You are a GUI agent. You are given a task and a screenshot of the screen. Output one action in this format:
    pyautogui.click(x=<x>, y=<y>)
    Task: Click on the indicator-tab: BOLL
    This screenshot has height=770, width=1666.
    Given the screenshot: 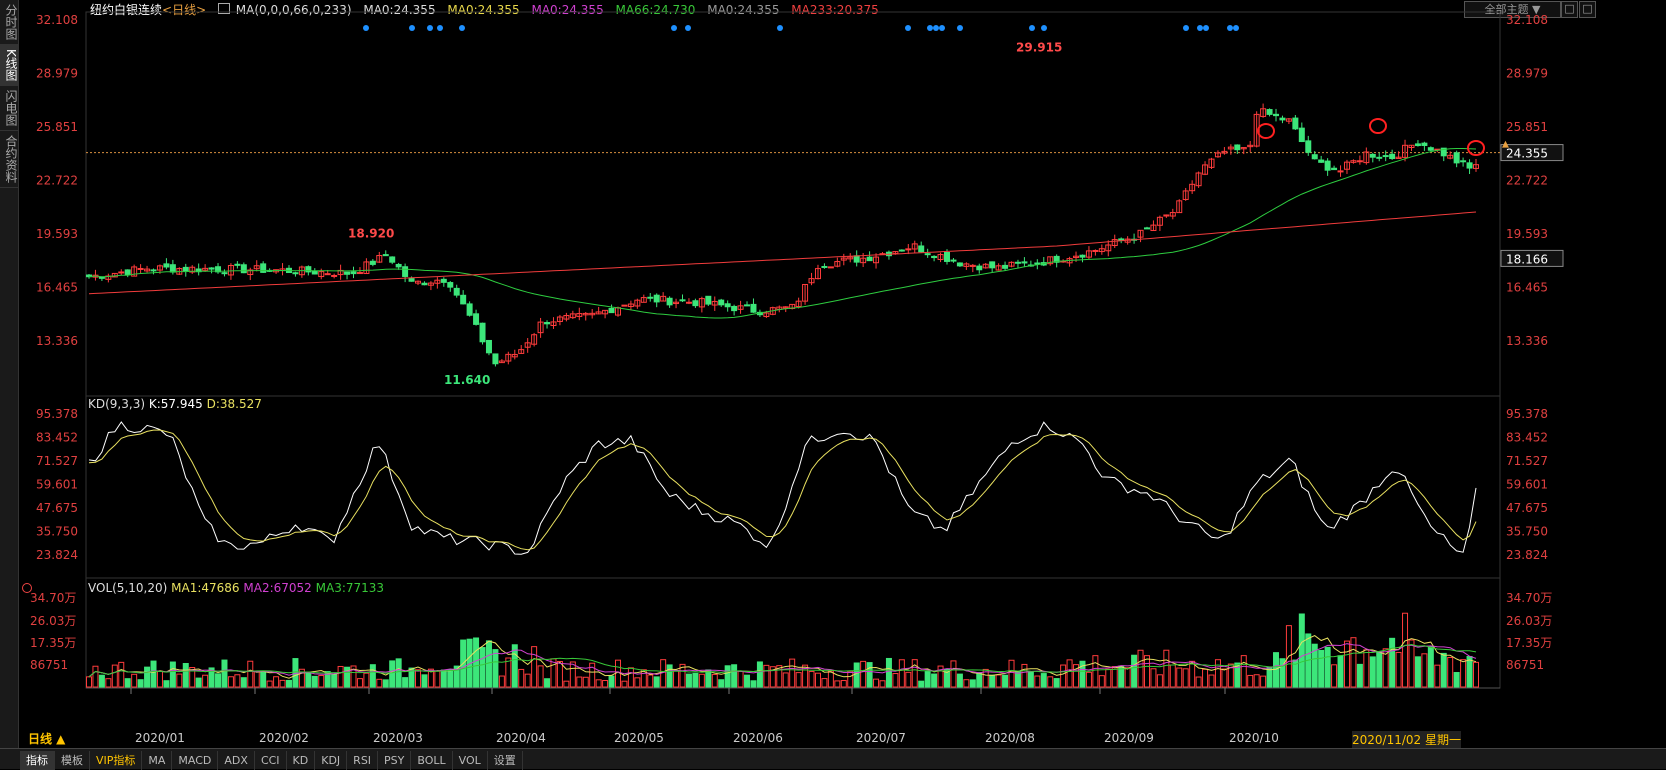 What is the action you would take?
    pyautogui.click(x=432, y=760)
    